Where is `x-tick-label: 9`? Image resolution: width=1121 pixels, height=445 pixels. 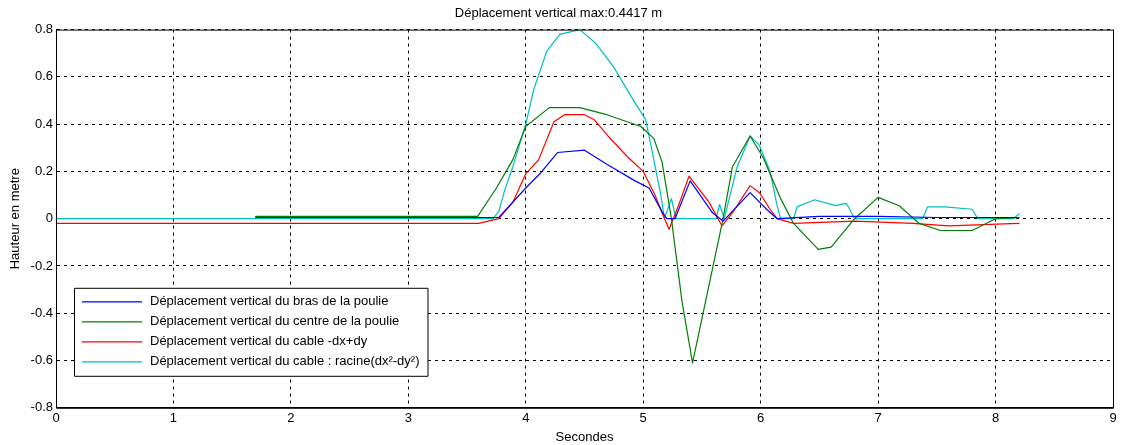
x-tick-label: 9 is located at coordinates (1113, 418).